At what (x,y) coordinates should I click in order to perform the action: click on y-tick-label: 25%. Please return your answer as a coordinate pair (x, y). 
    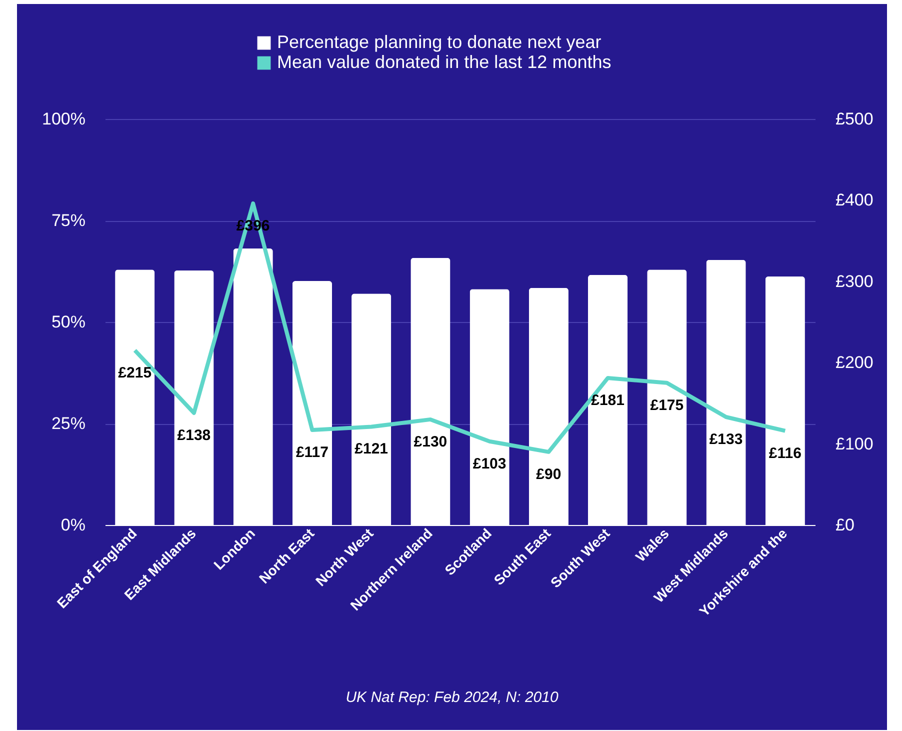
    Looking at the image, I should click on (68, 423).